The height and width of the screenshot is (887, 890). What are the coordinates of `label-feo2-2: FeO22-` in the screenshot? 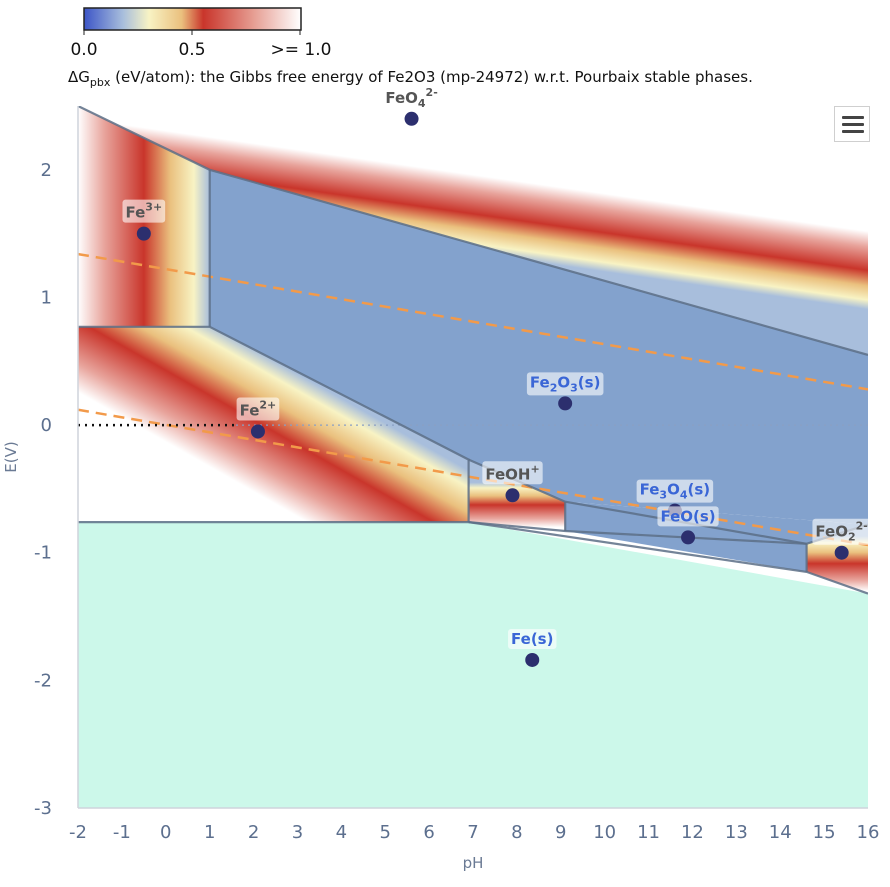 It's located at (841, 532).